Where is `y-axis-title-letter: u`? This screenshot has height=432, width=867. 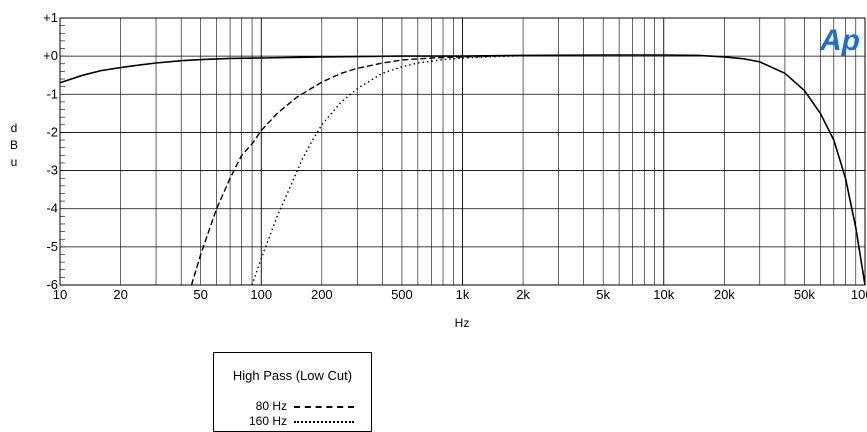
y-axis-title-letter: u is located at coordinates (14, 162).